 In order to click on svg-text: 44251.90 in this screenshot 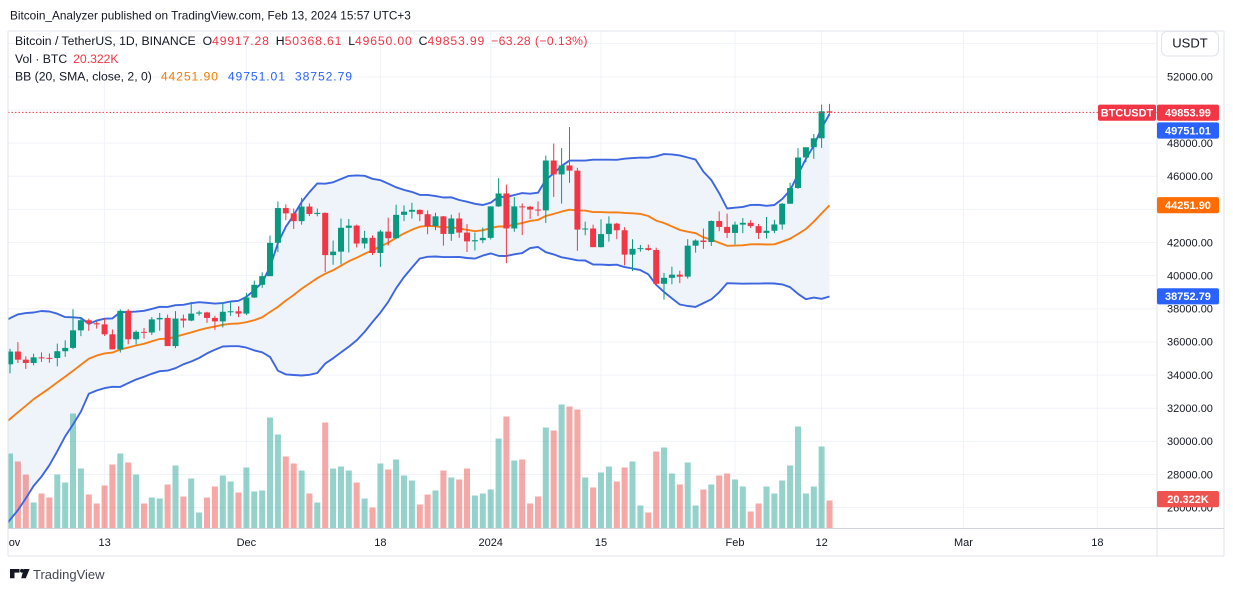, I will do `click(1188, 206)`.